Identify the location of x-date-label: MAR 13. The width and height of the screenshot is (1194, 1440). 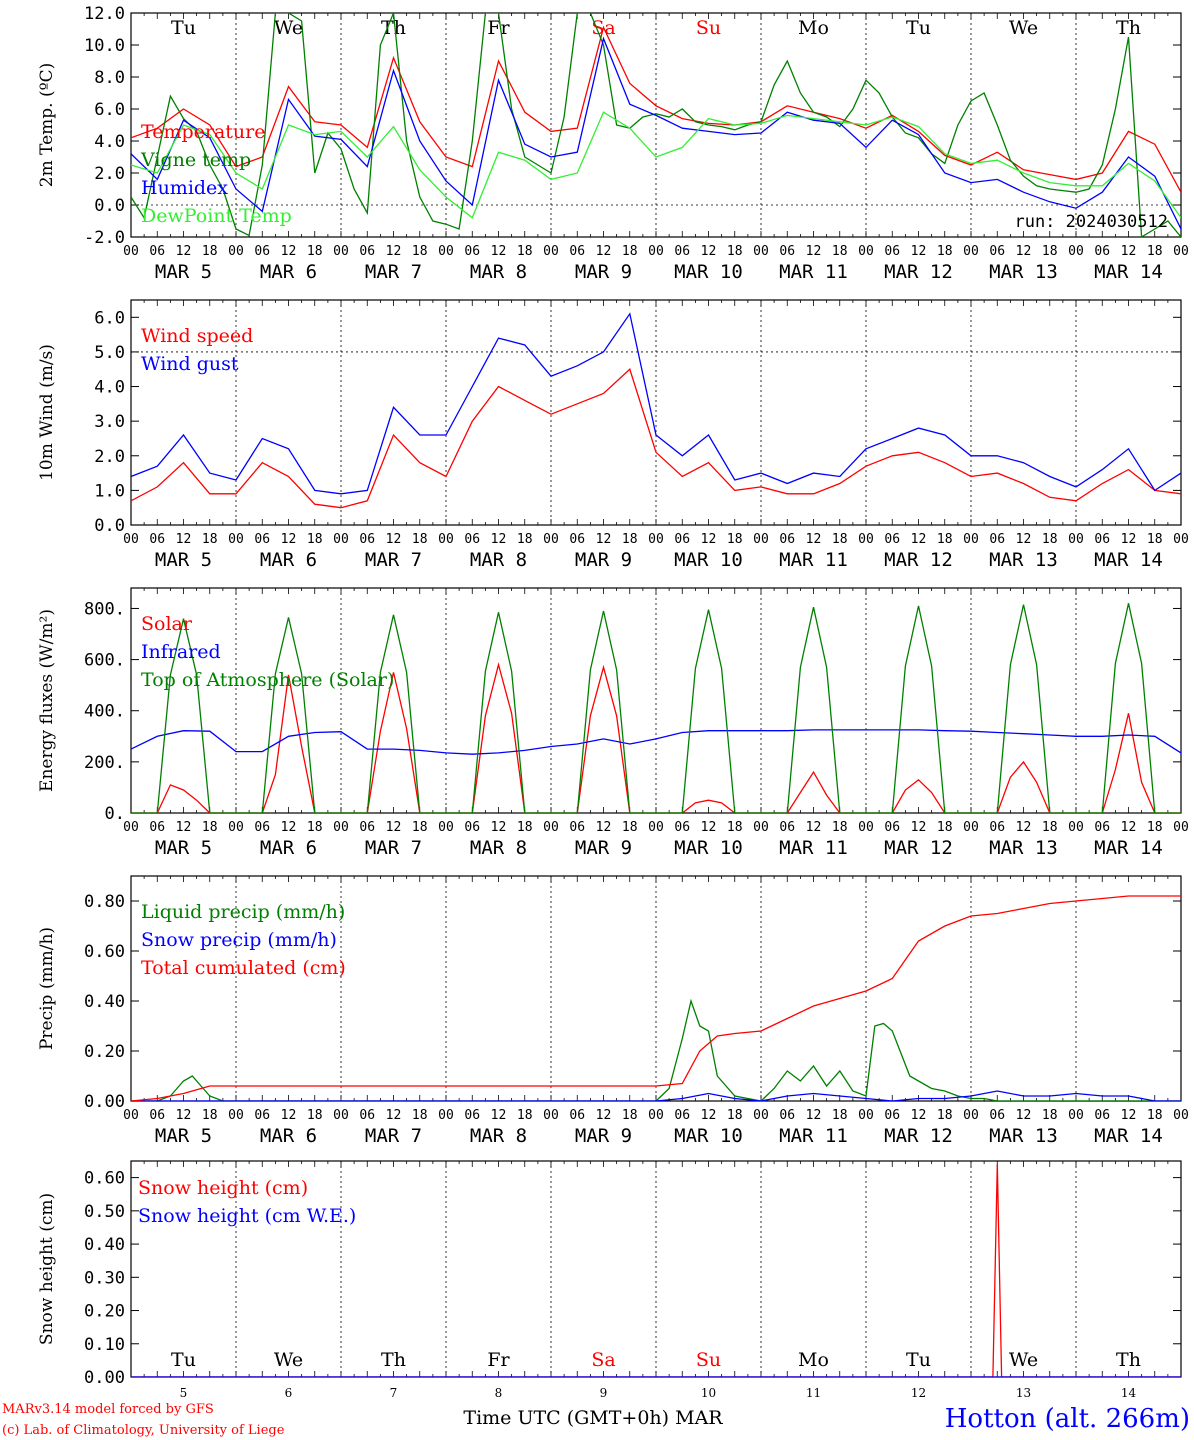
(1023, 1136).